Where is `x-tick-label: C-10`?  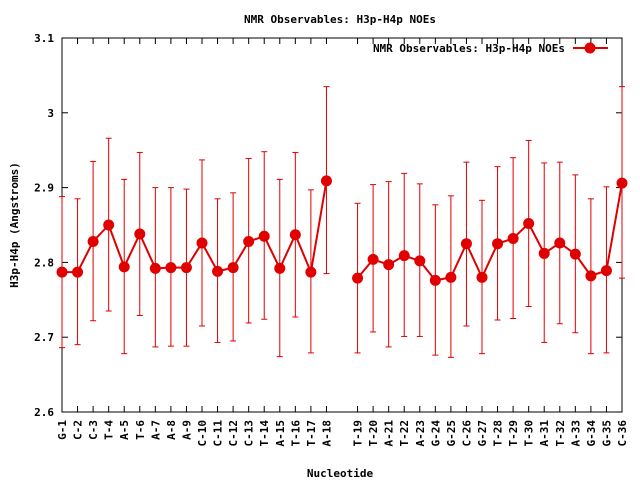 x-tick-label: C-10 is located at coordinates (202, 433).